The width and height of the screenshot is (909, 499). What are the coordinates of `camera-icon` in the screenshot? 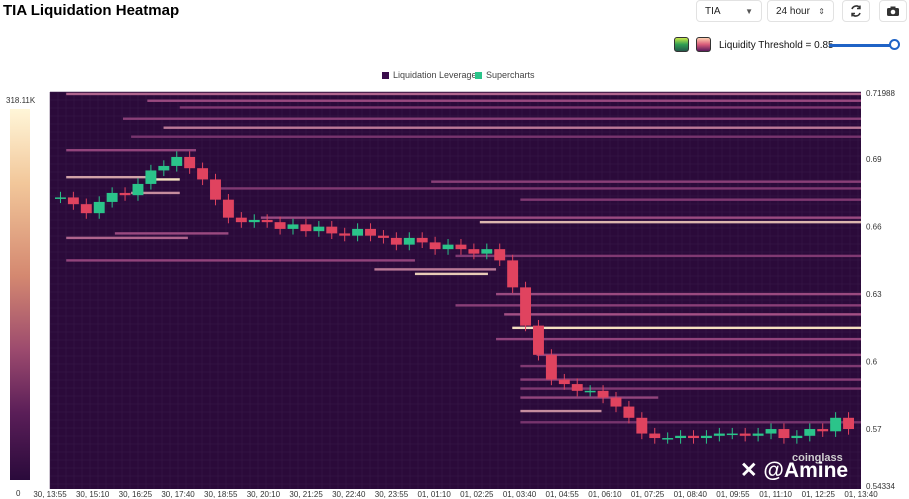 It's located at (893, 11).